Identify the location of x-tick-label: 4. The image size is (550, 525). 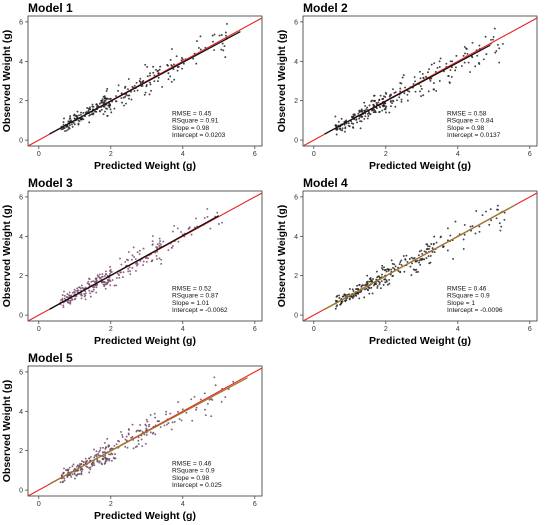
(458, 154).